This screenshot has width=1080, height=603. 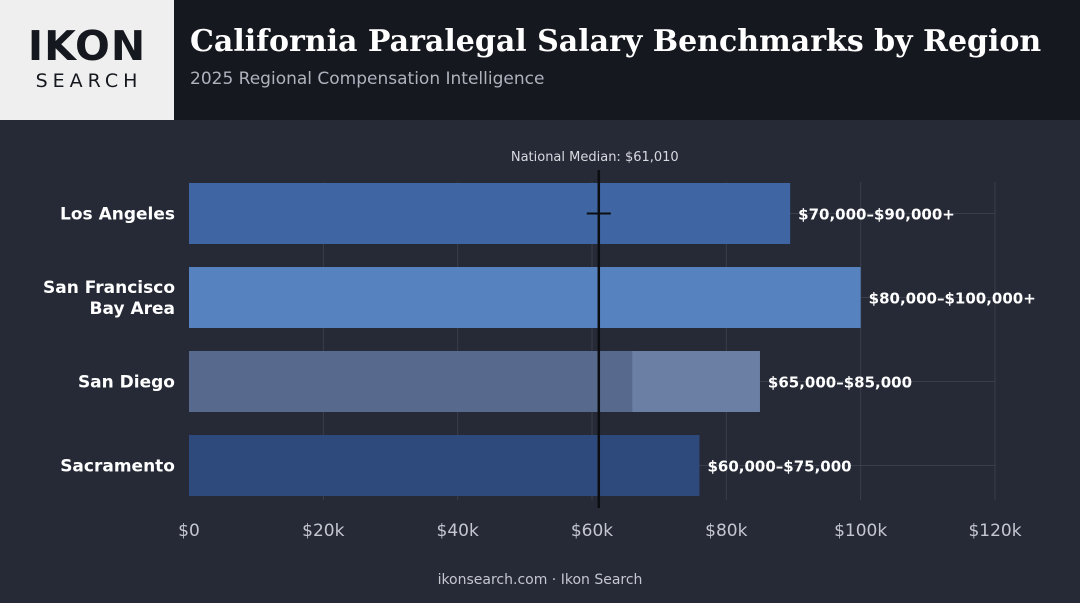 What do you see at coordinates (860, 531) in the screenshot?
I see `x-tick-label: $100k` at bounding box center [860, 531].